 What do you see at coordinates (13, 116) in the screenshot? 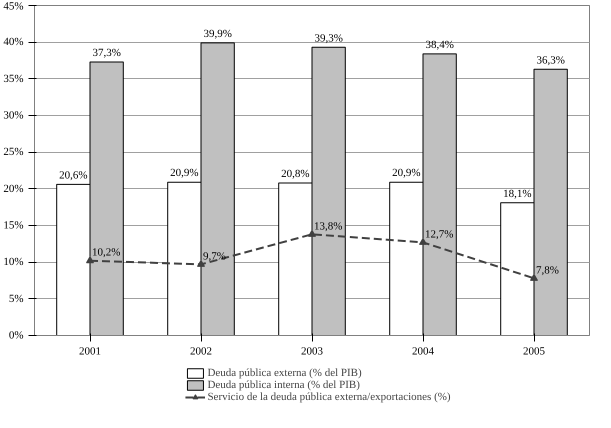
I see `y-tick-label: 30%` at bounding box center [13, 116].